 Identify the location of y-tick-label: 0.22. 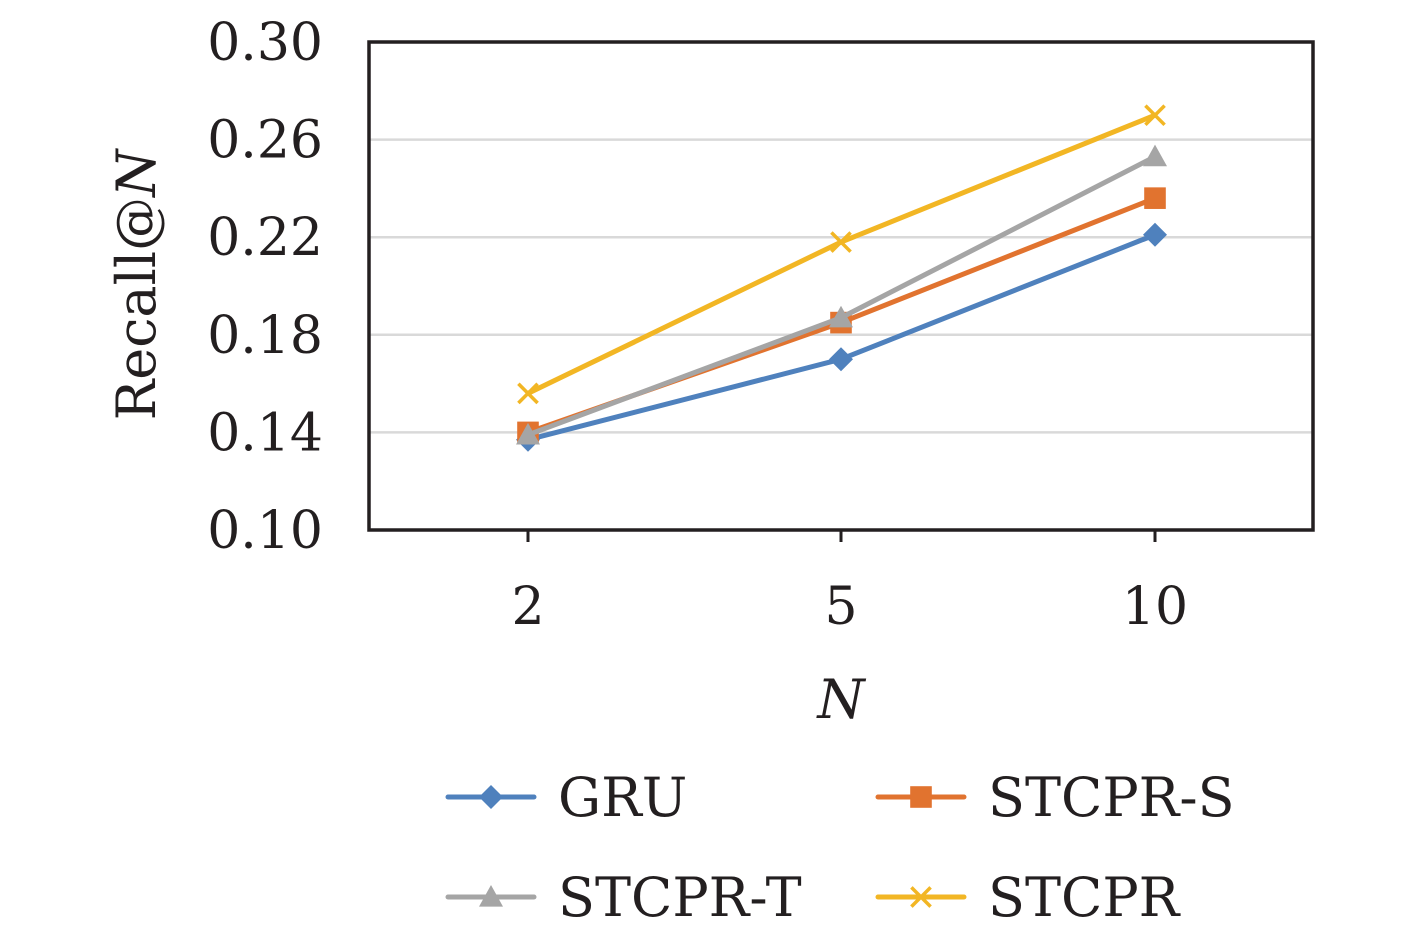
(265, 238).